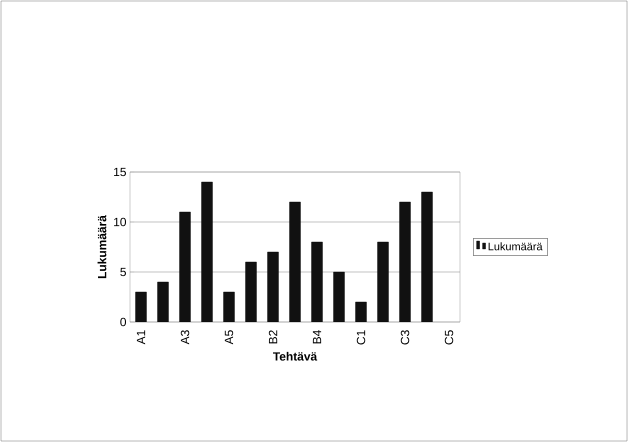 This screenshot has height=442, width=628. Describe the element at coordinates (123, 322) in the screenshot. I see `y-tick-label: 0` at that location.